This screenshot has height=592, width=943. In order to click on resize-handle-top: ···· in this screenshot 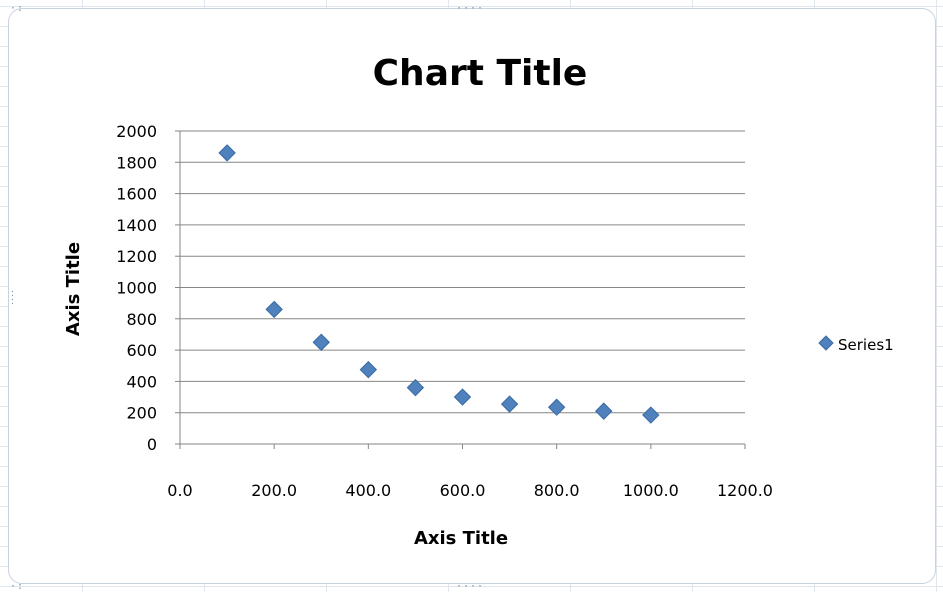, I will do `click(470, 8)`.